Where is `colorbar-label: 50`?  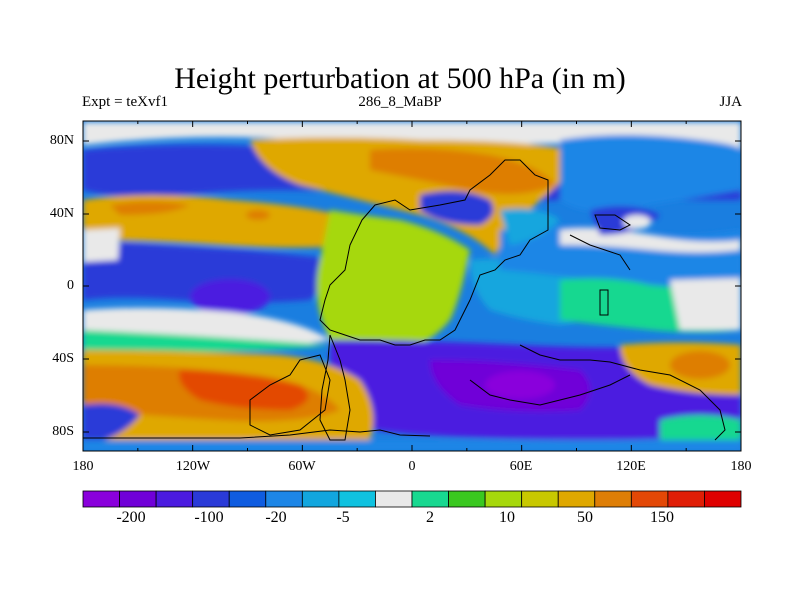
colorbar-label: 50 is located at coordinates (585, 517).